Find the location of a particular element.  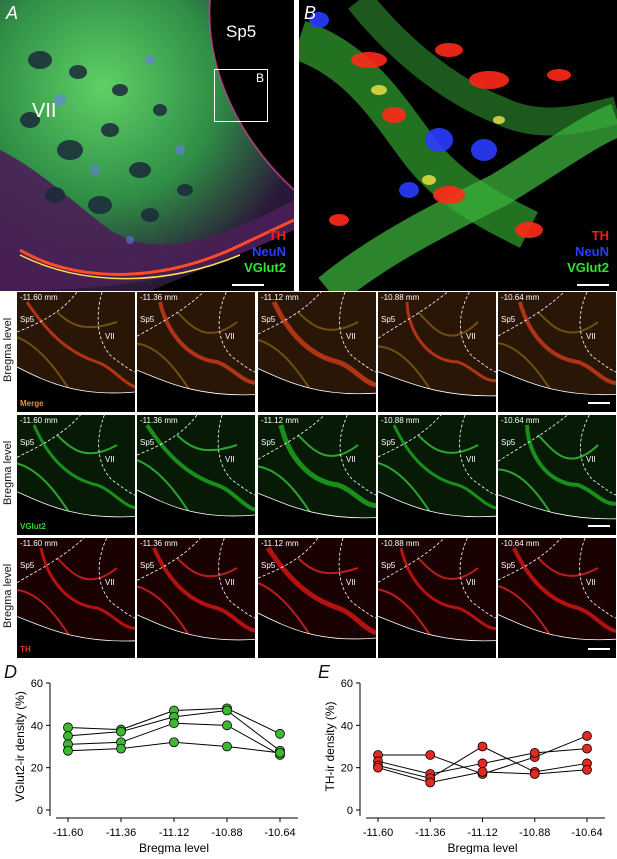

panel-c-tile-bregma-label: -11.60 mm is located at coordinates (39, 420).